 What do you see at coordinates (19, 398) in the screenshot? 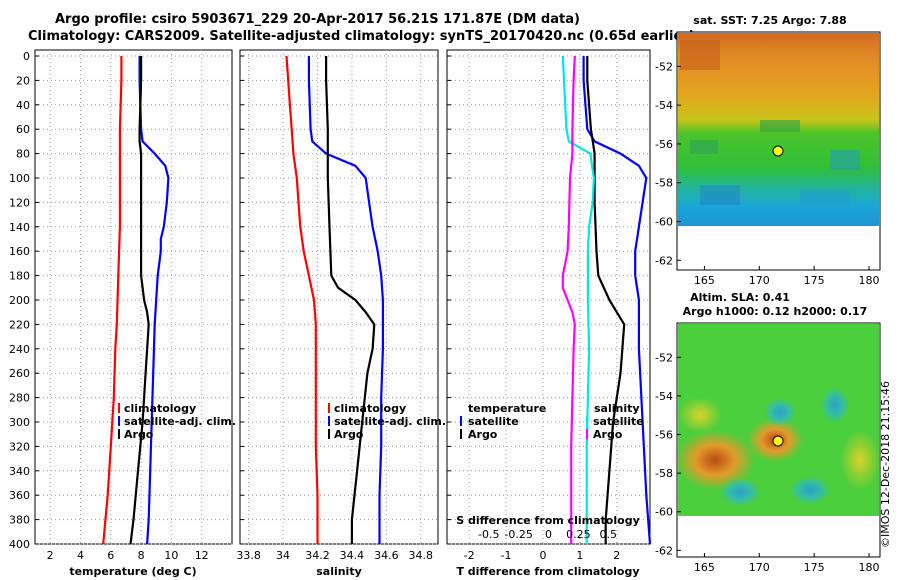
I see `depth-tick-label: 280` at bounding box center [19, 398].